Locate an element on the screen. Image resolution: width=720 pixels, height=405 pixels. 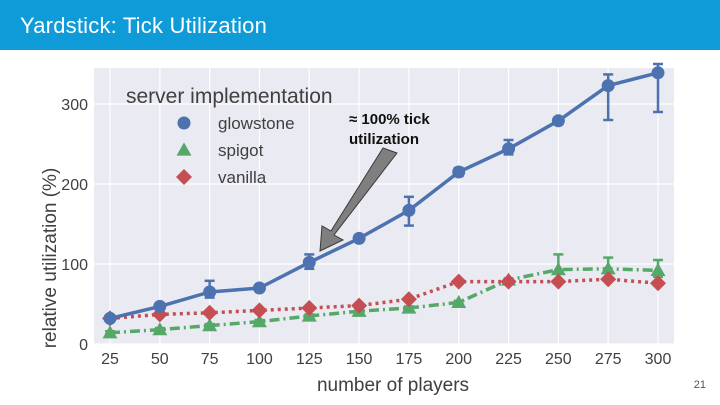
x-tick-label: 75 is located at coordinates (210, 359).